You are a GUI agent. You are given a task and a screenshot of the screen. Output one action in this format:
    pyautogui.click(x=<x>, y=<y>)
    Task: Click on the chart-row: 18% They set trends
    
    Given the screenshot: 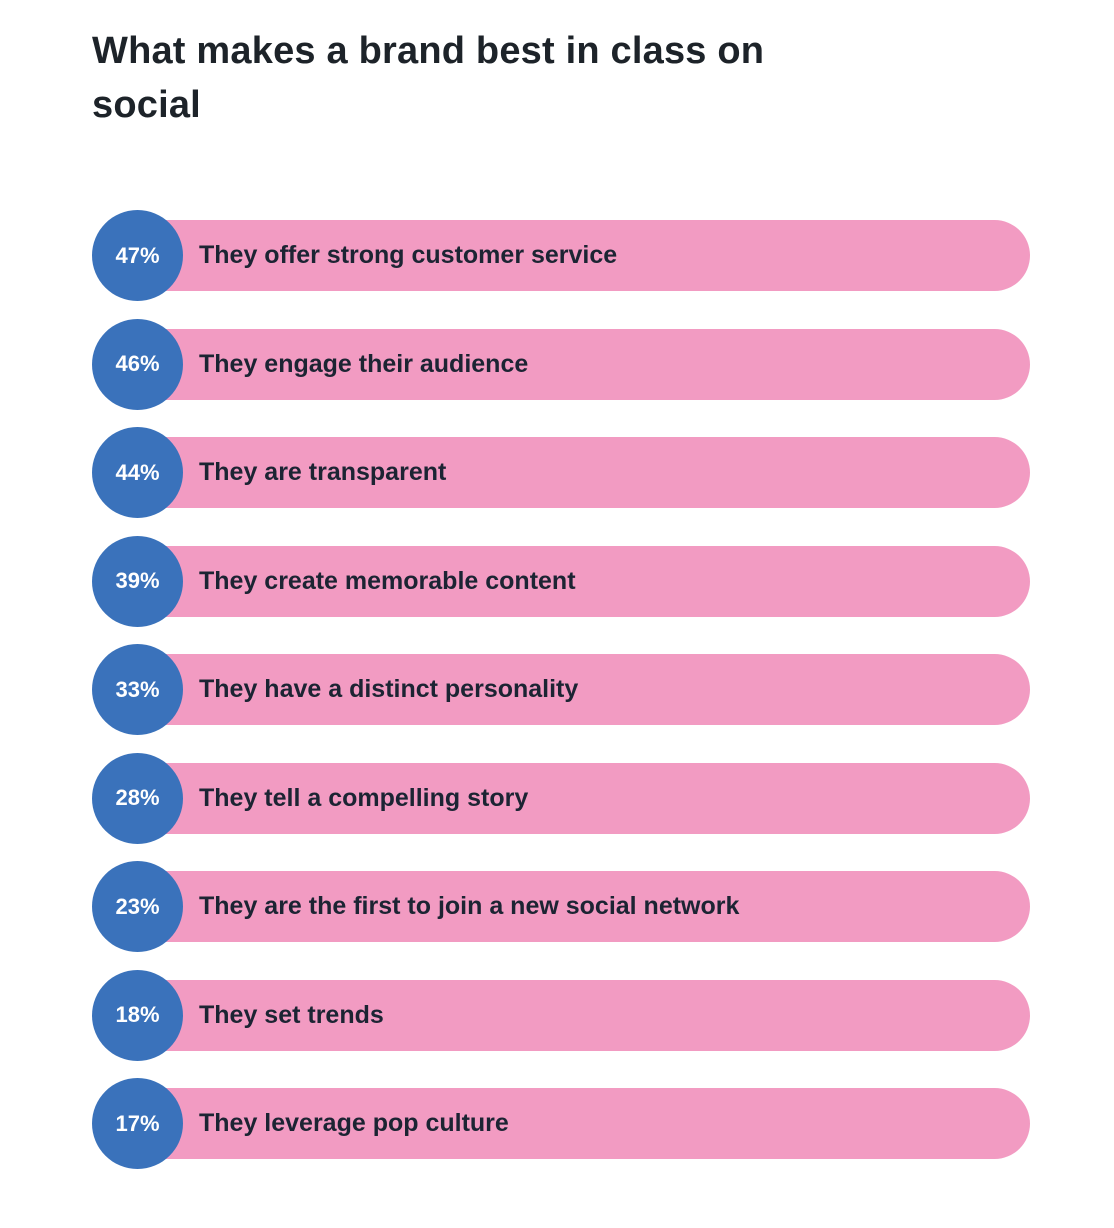 What is the action you would take?
    pyautogui.click(x=562, y=1015)
    